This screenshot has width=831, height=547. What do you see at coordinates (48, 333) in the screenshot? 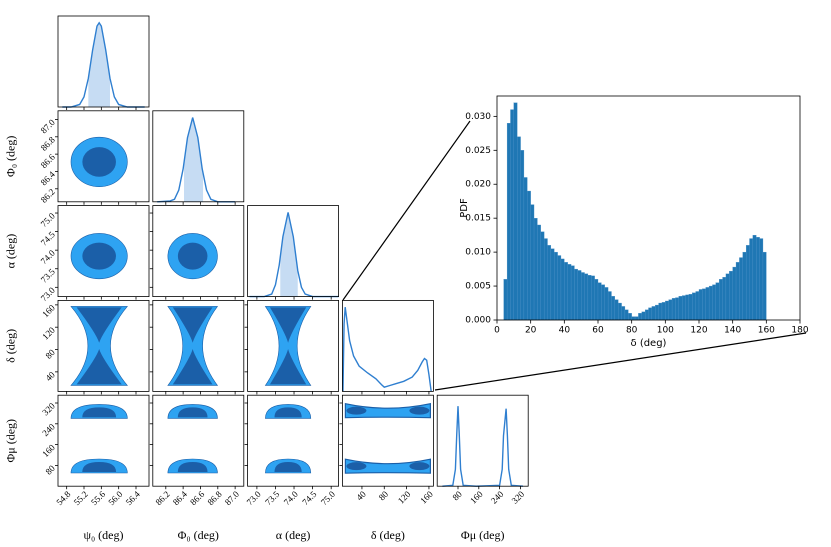
I see `y-tick-label: 120` at bounding box center [48, 333].